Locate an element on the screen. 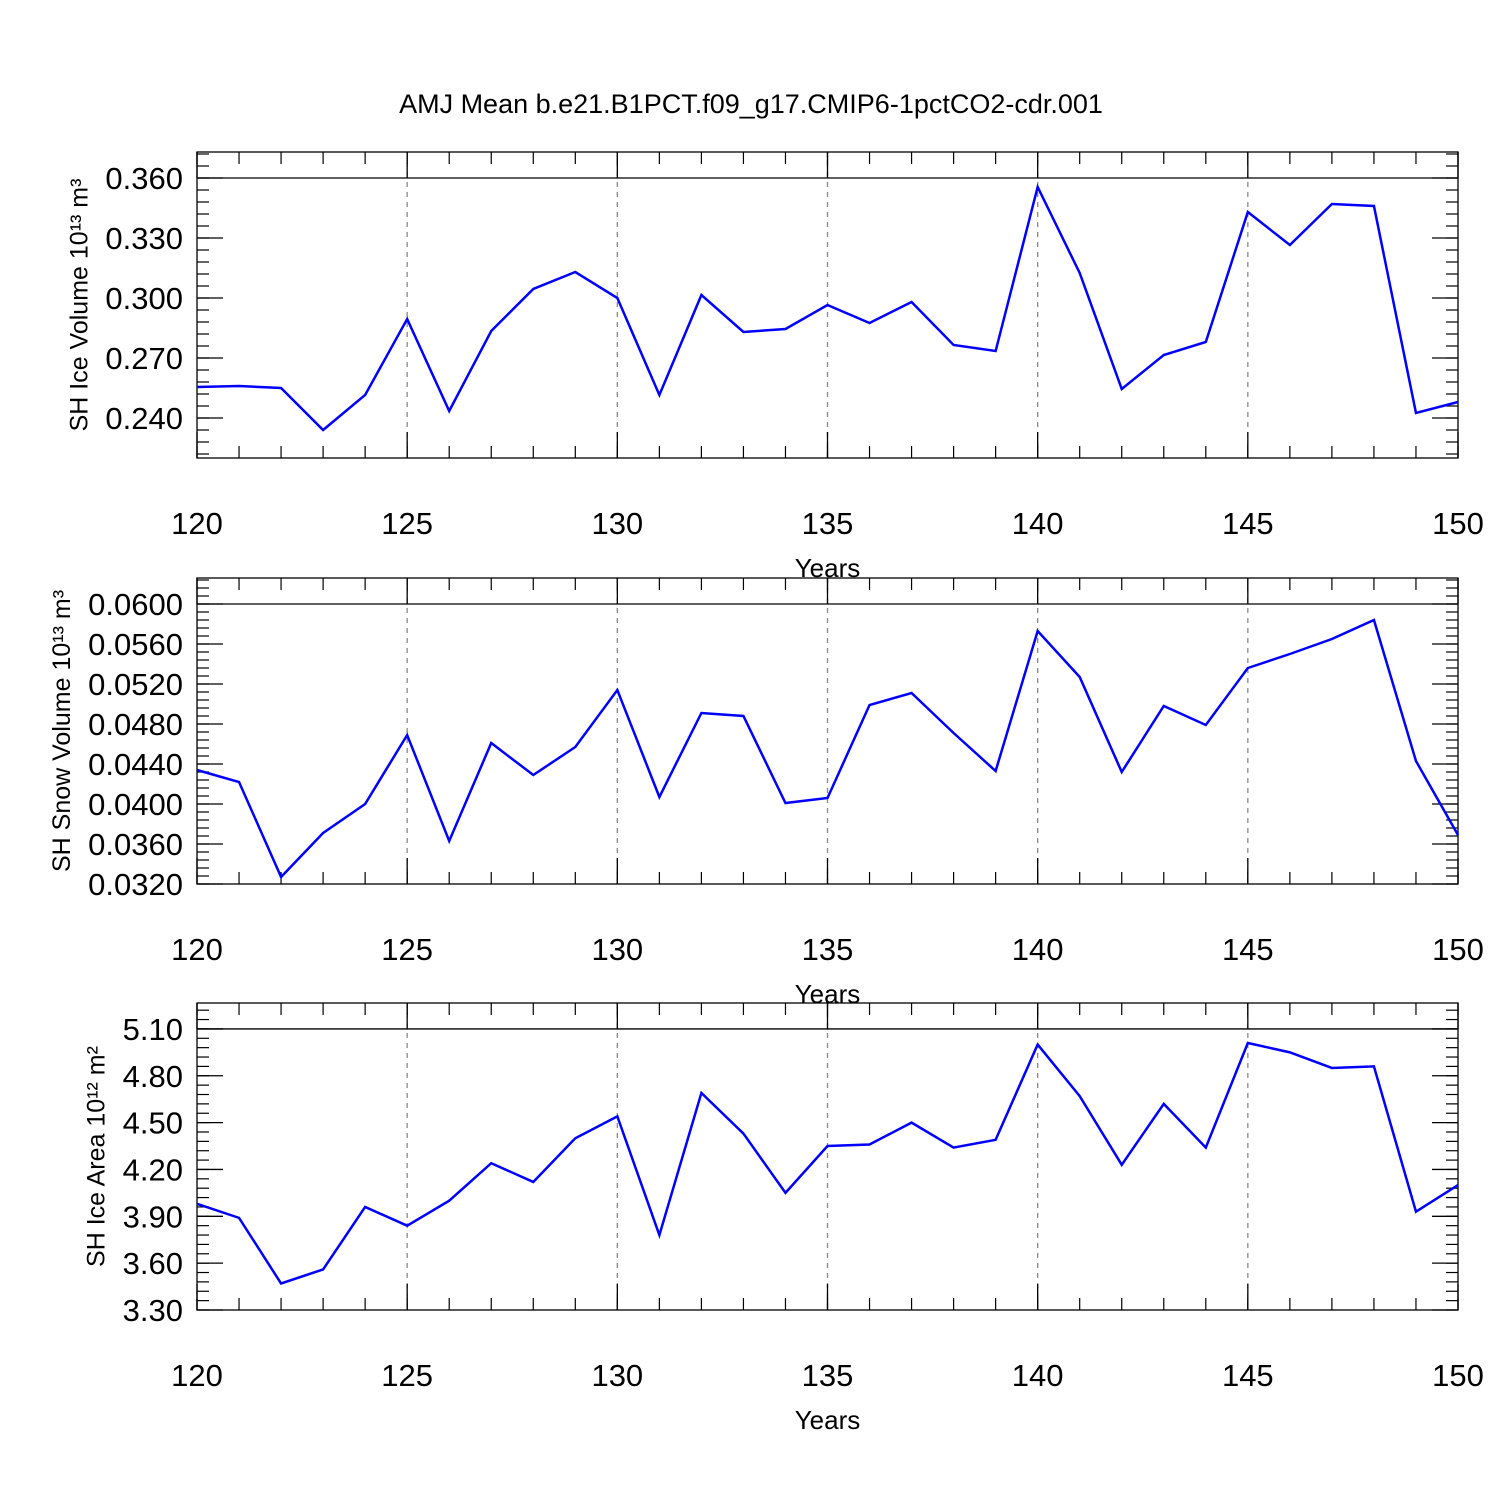 The image size is (1500, 1500). y-tick-label: 0.330 is located at coordinates (144, 238).